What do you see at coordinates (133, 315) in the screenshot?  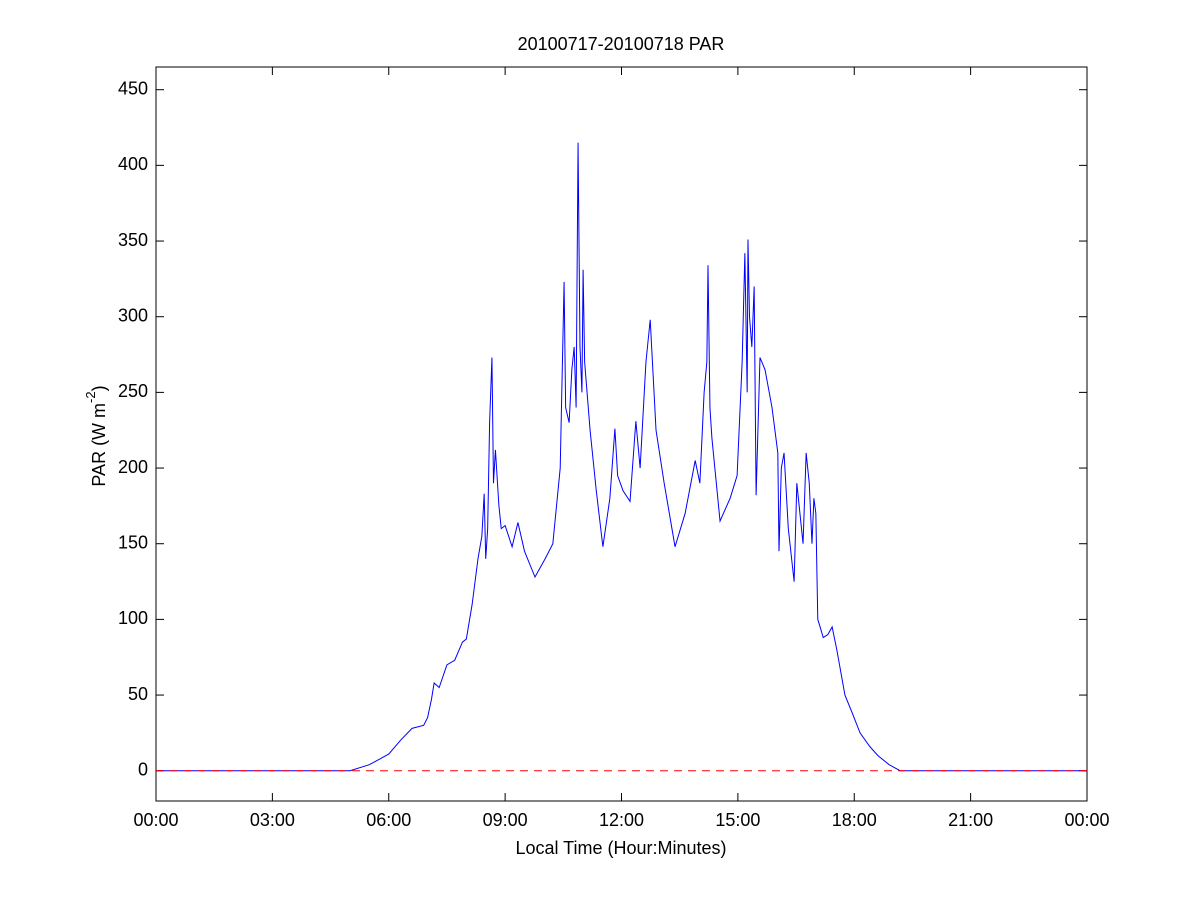 I see `y-tick-label: 300` at bounding box center [133, 315].